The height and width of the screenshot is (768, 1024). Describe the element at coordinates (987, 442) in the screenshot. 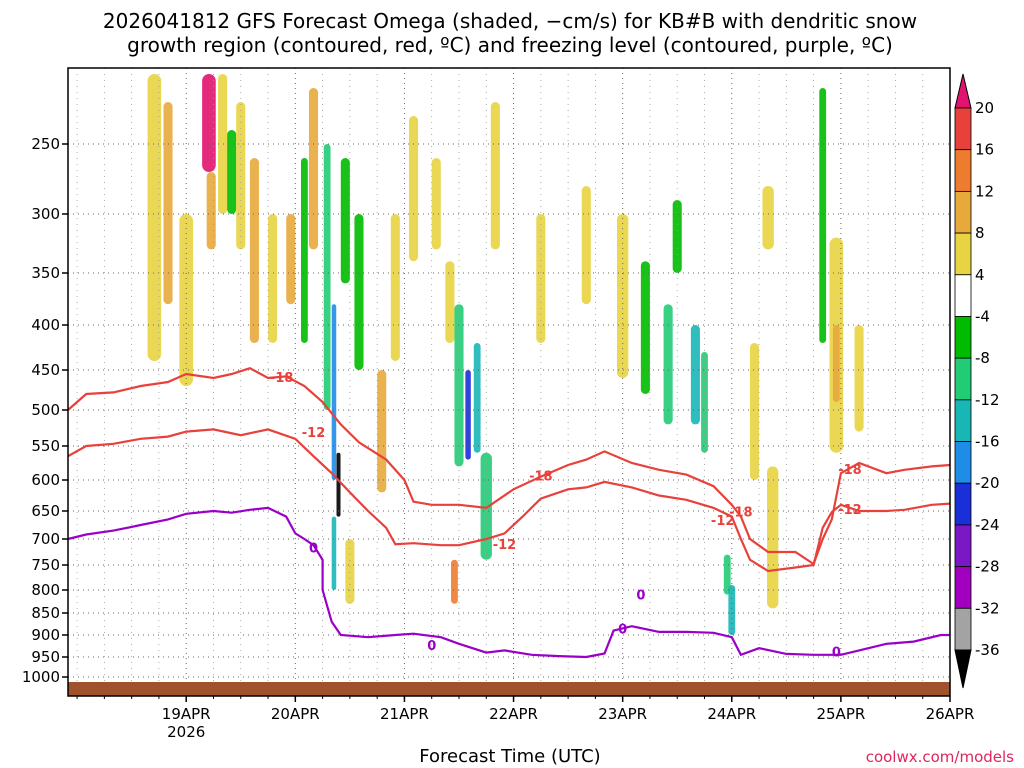

I see `colorbar-label--16: -16` at that location.